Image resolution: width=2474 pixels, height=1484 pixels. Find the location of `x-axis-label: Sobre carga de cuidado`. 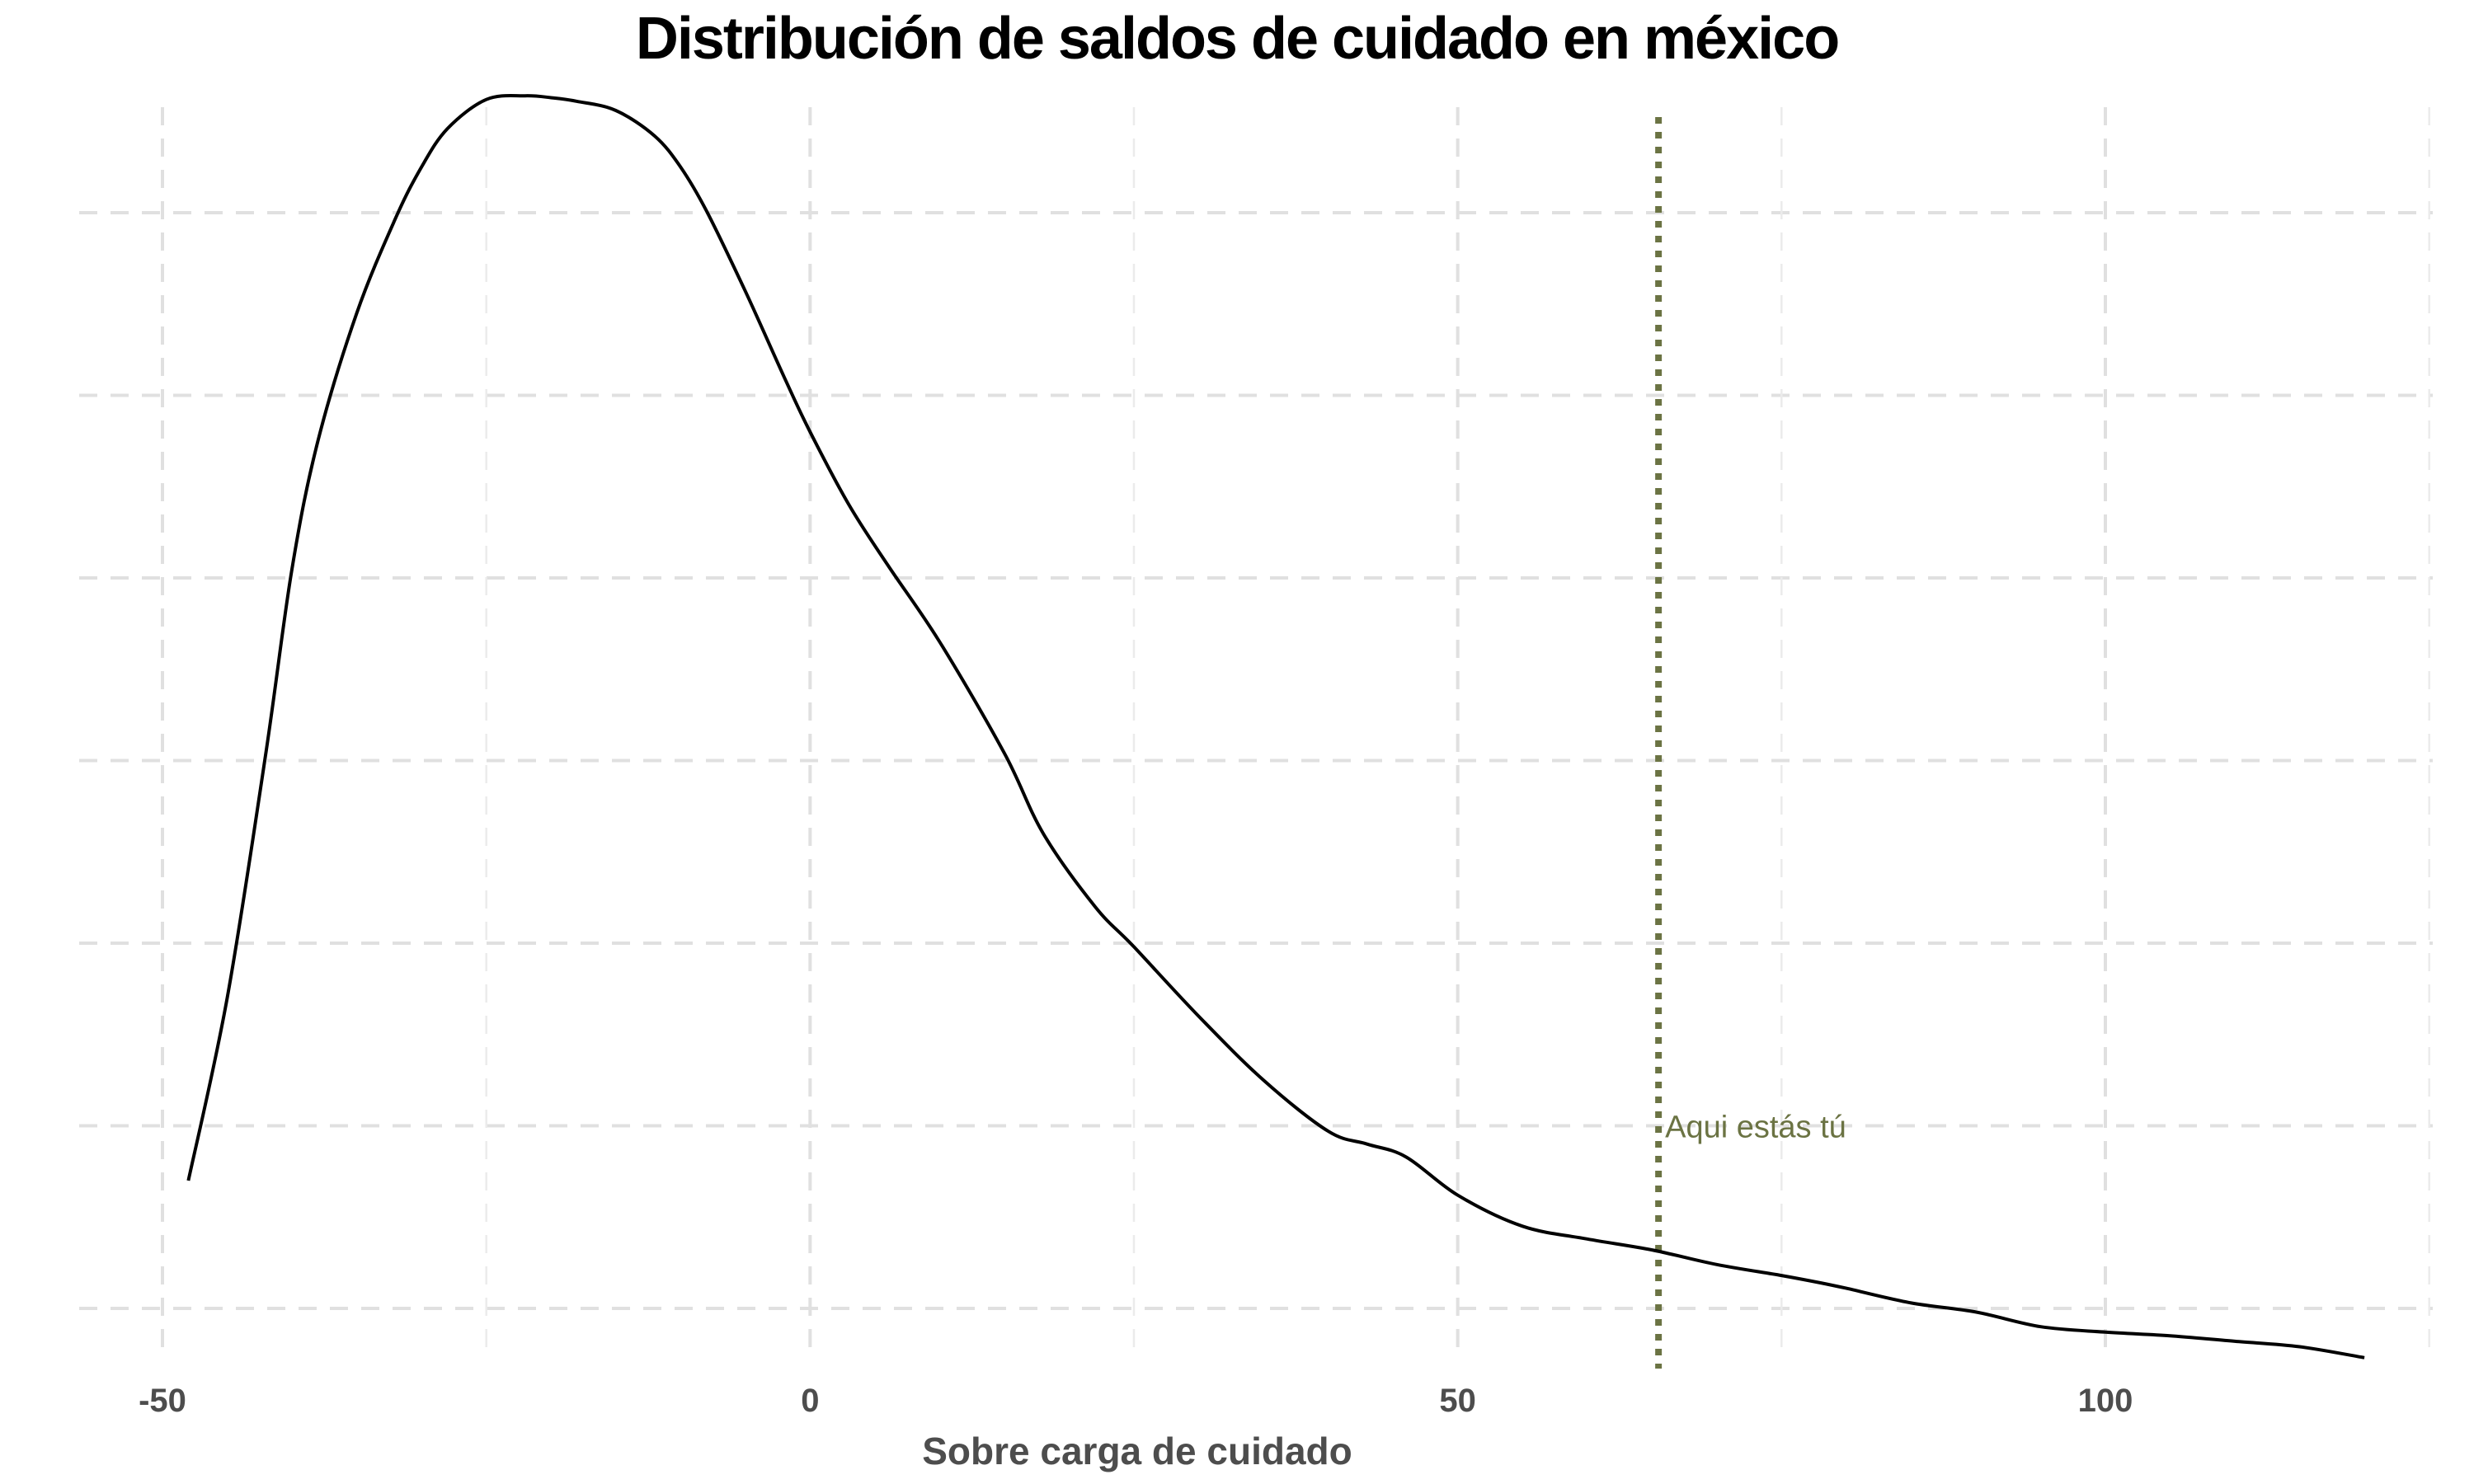

x-axis-label: Sobre carga de cuidado is located at coordinates (1137, 1451).